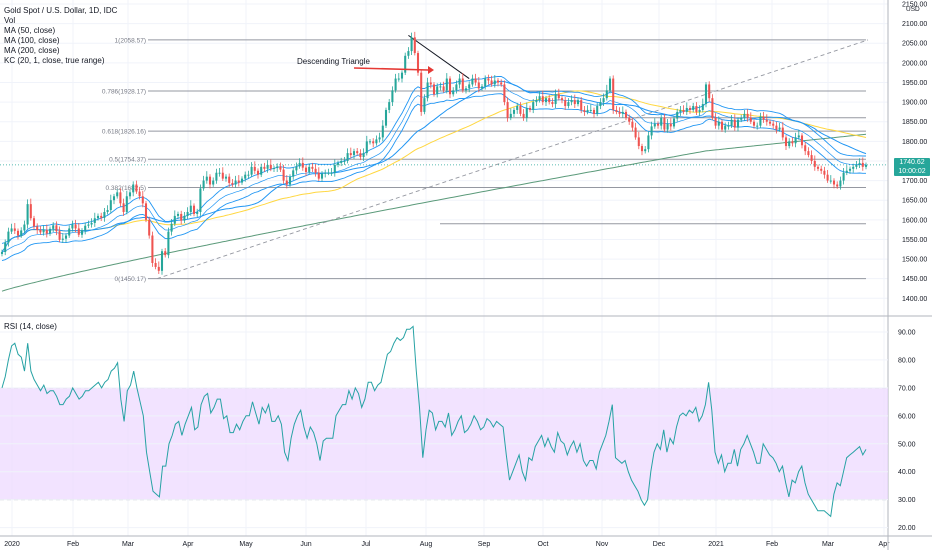 The width and height of the screenshot is (932, 555). What do you see at coordinates (61, 10) in the screenshot?
I see `symbol-title: Gold Spot / U.S. Dollar, 1D, IDC` at bounding box center [61, 10].